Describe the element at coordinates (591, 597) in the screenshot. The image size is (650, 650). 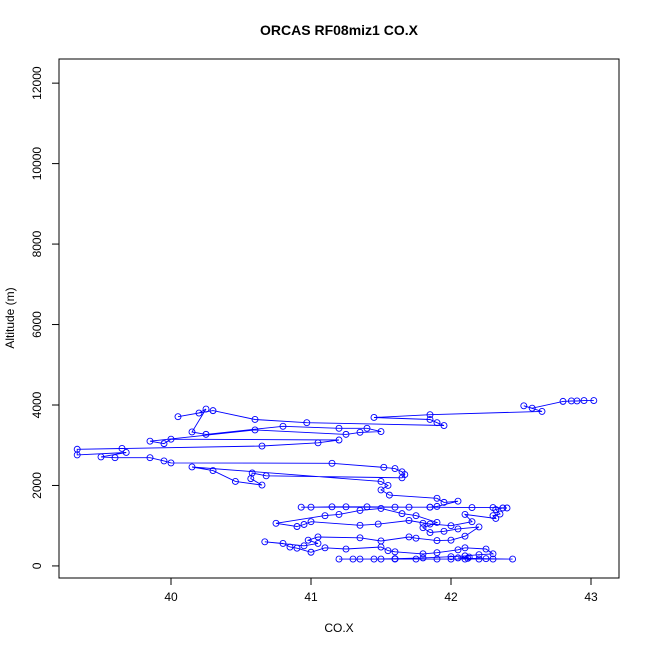
I see `x-tick-label: 43` at that location.